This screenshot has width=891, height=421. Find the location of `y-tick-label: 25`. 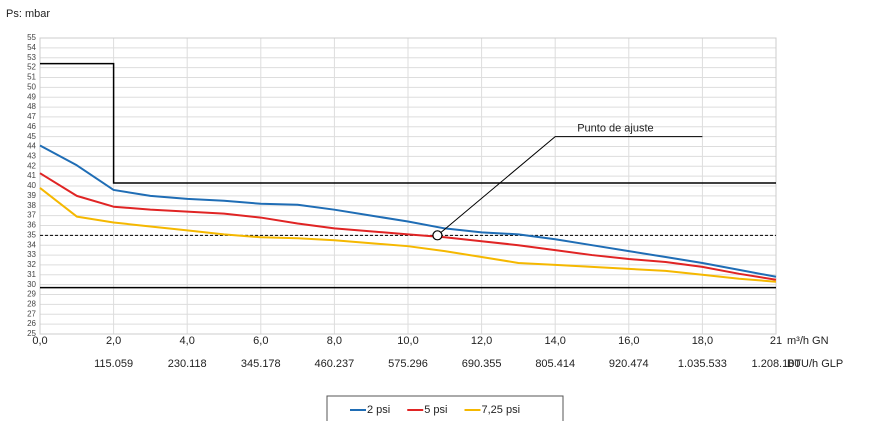

y-tick-label: 25 is located at coordinates (31, 333).